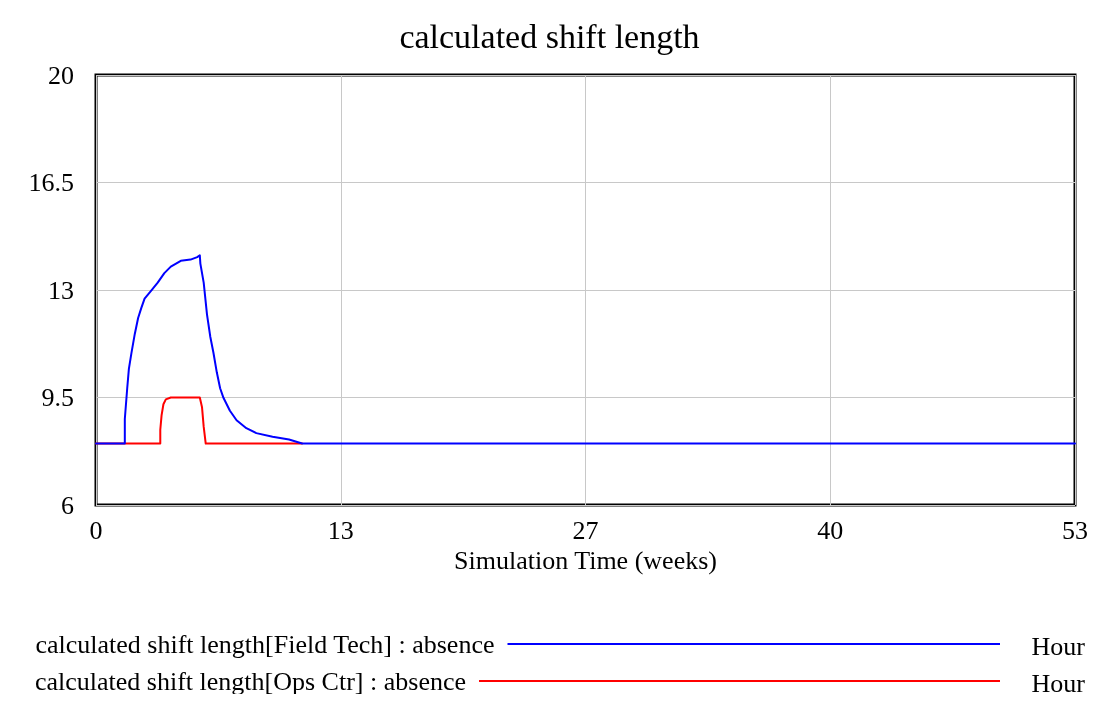 This screenshot has width=1099, height=702. Describe the element at coordinates (585, 530) in the screenshot. I see `x-tick-label: 27` at that location.